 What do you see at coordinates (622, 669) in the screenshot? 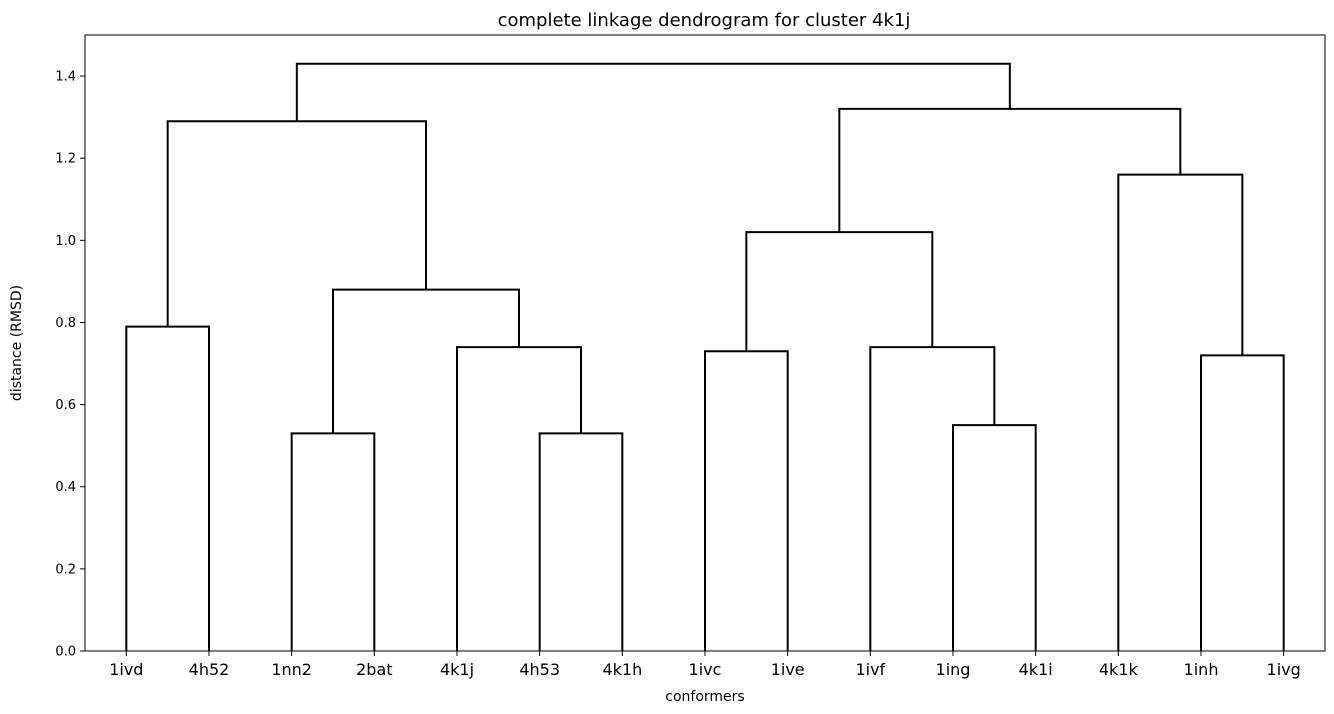
I see `leaf-label: 4k1h` at bounding box center [622, 669].